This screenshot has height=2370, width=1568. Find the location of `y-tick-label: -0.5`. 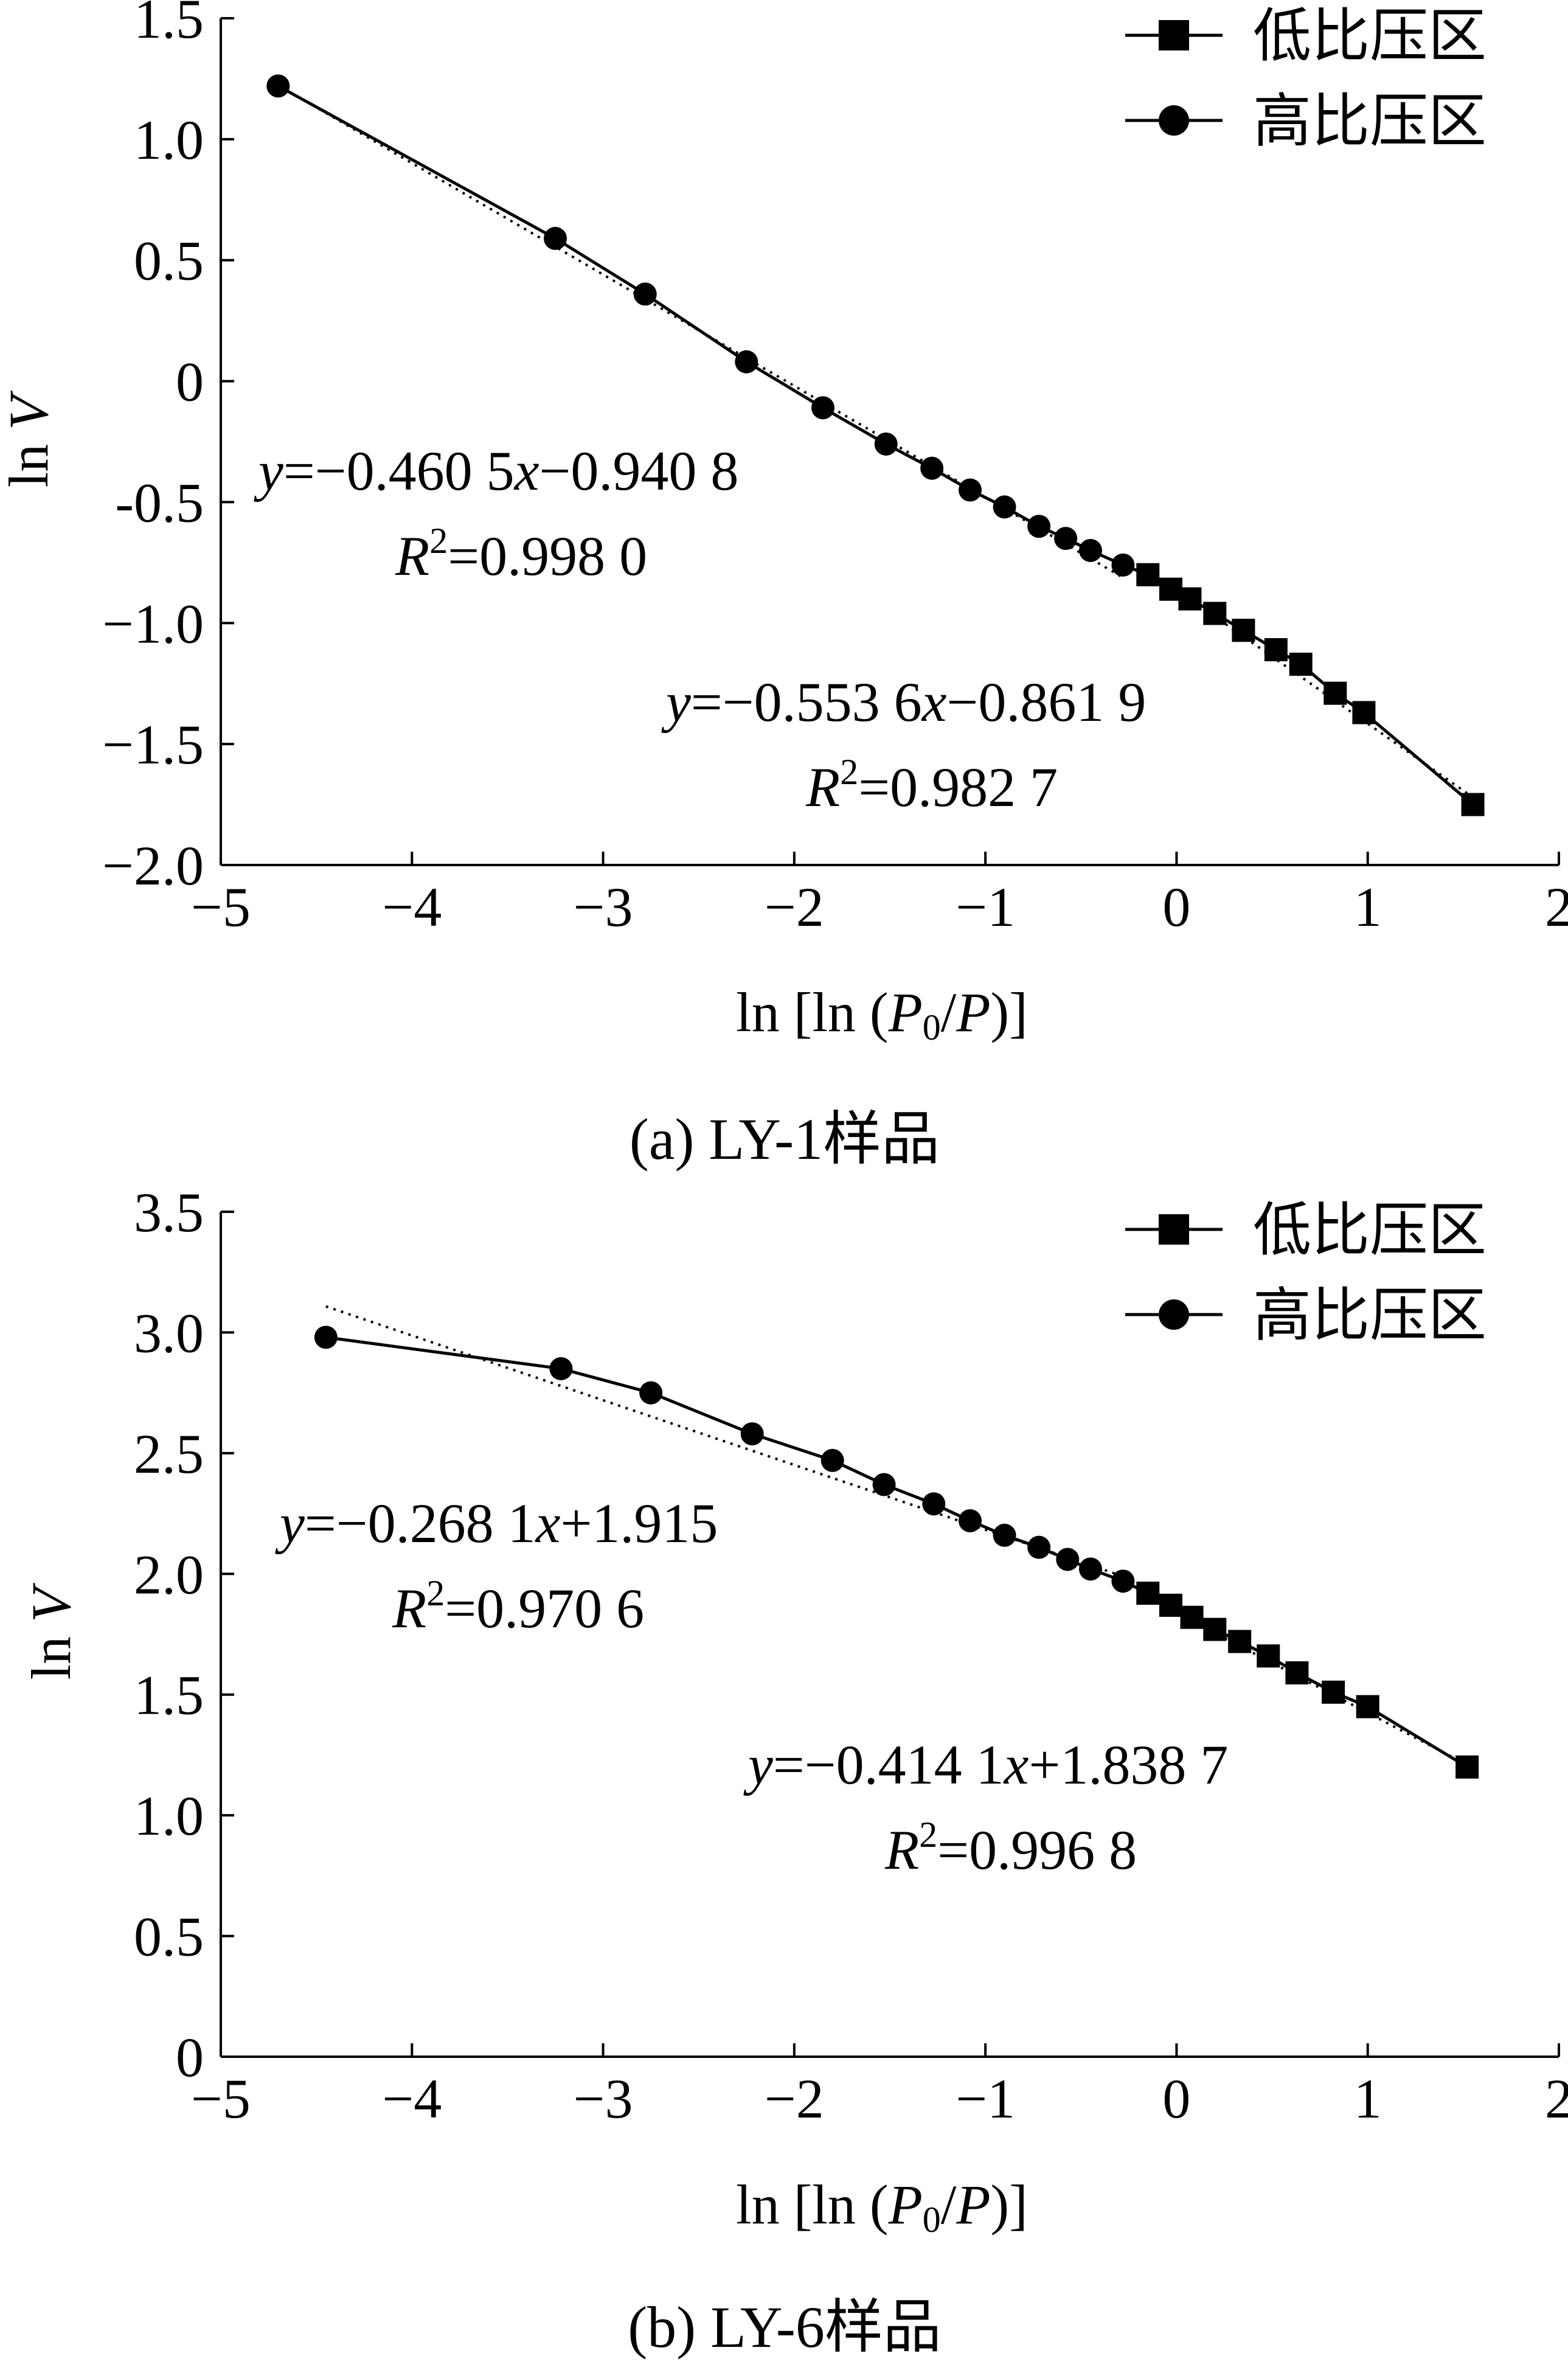

y-tick-label: -0.5 is located at coordinates (159, 502).